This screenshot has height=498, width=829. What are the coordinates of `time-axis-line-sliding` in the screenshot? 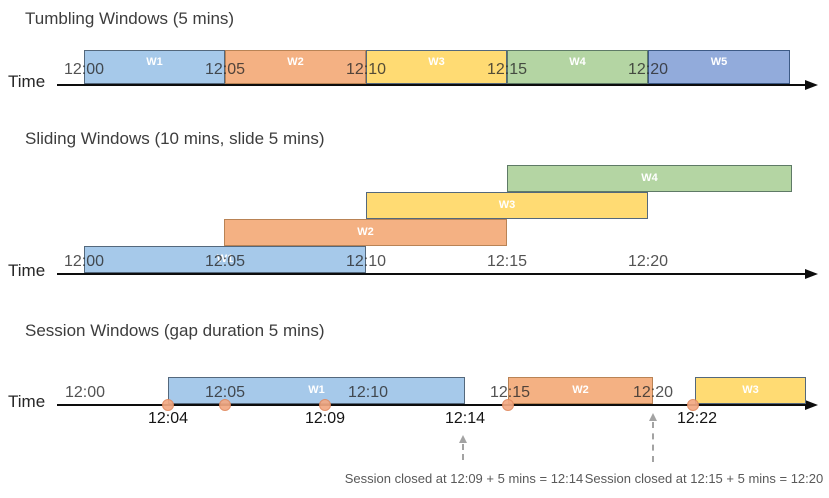 It's located at (431, 274).